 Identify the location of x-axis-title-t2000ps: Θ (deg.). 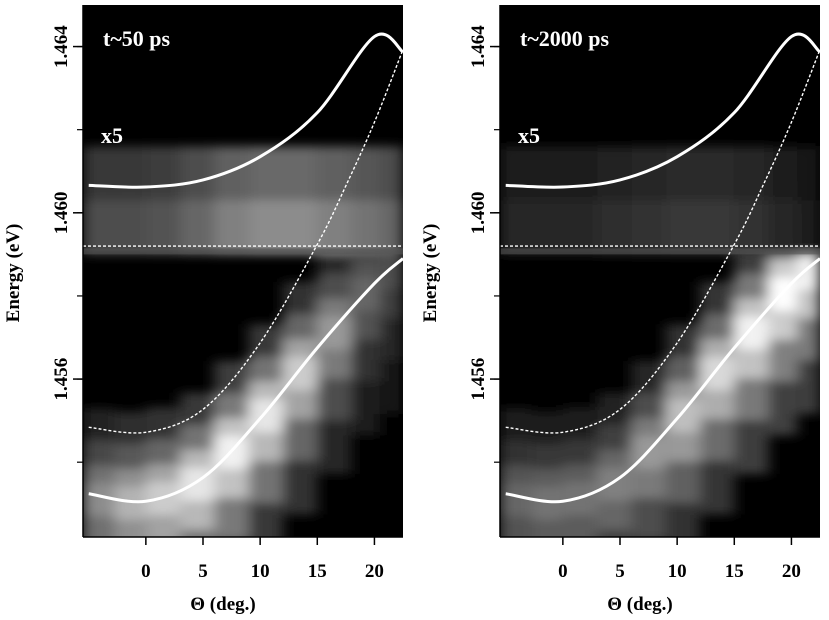
(639, 604).